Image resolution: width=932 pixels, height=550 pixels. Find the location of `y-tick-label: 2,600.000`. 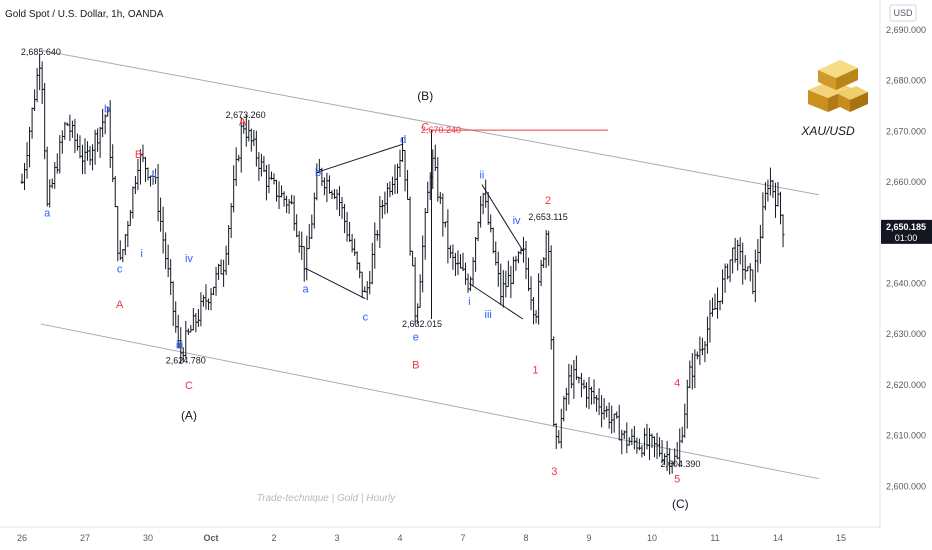

y-tick-label: 2,600.000 is located at coordinates (906, 486).